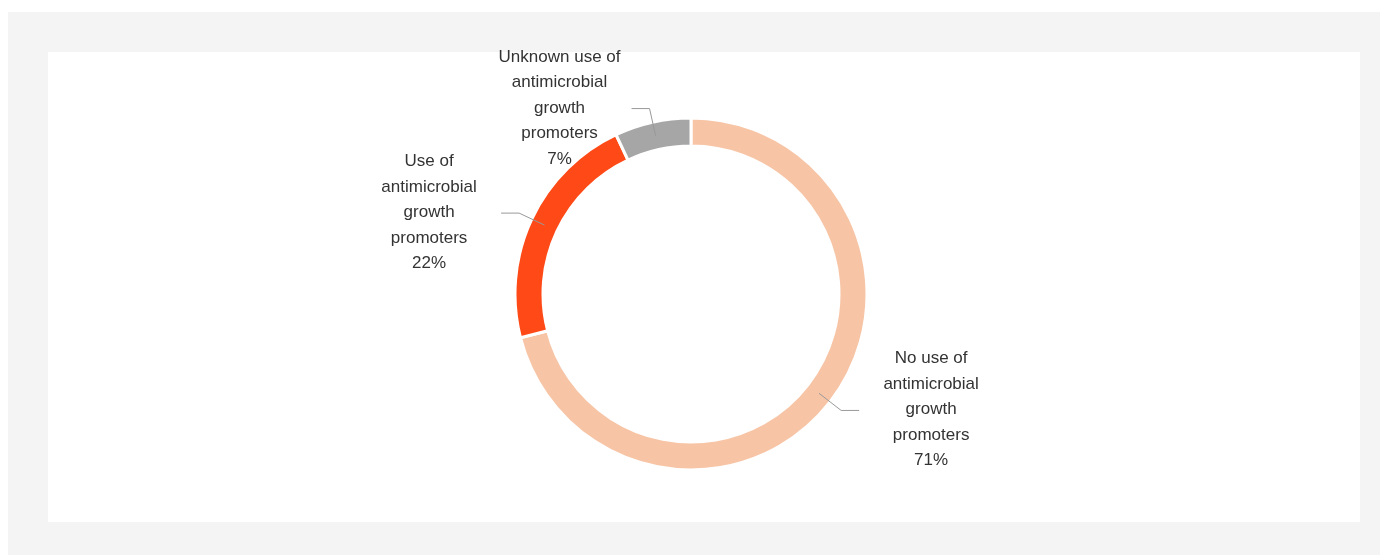 This screenshot has height=555, width=1389. What do you see at coordinates (429, 199) in the screenshot?
I see `slice-label: Use of antimicrobial growth promoters` at bounding box center [429, 199].